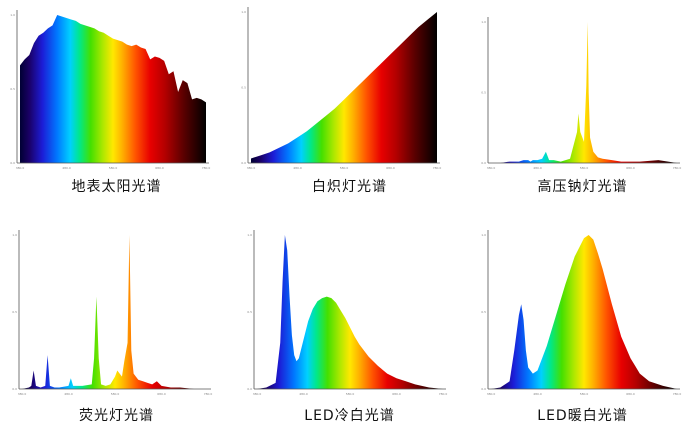 The image size is (700, 434). What do you see at coordinates (349, 187) in the screenshot?
I see `chart-title: 白炽灯光谱` at bounding box center [349, 187].